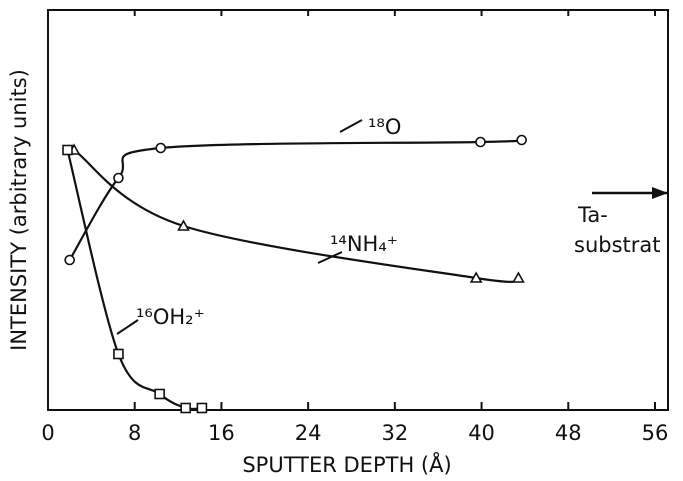  I want to click on x-tick-label: 16, so click(221, 433).